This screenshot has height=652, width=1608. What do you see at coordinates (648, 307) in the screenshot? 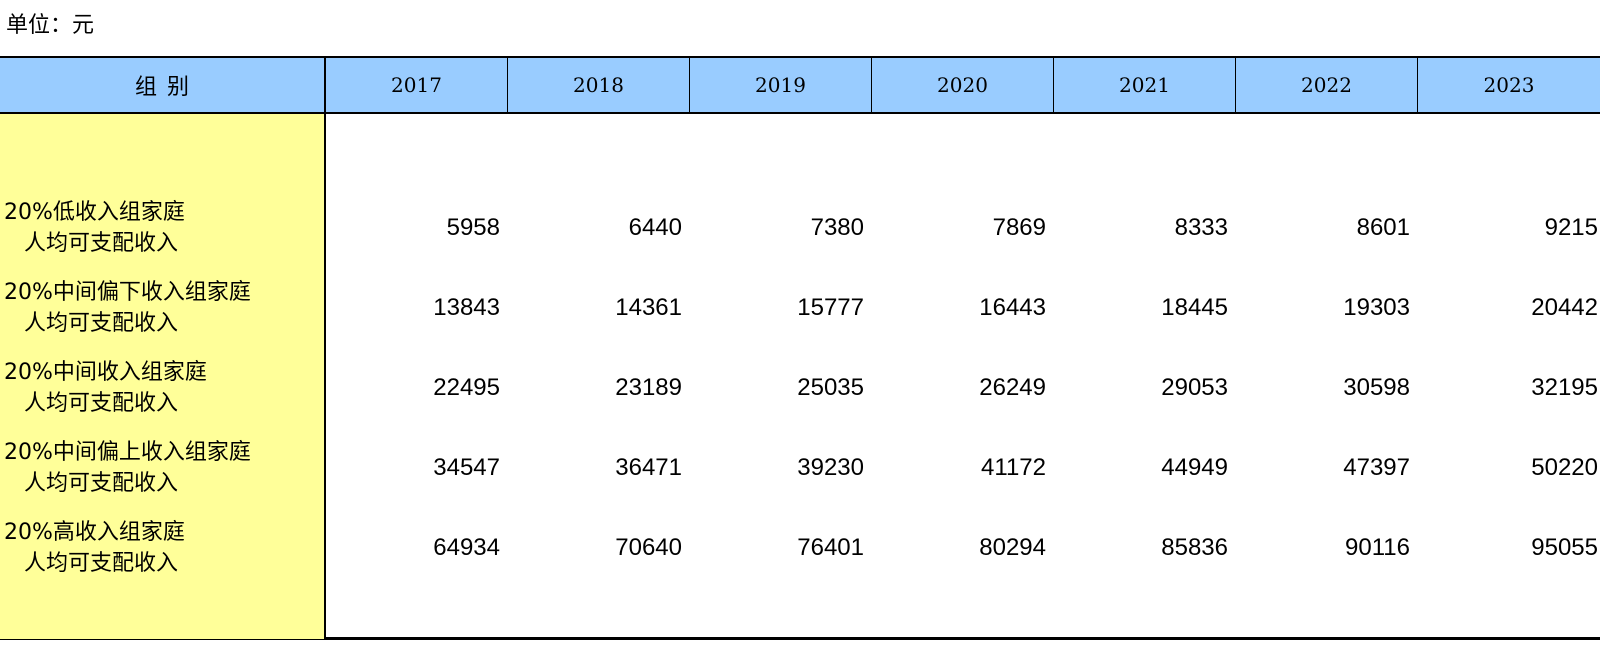
I see `table-cell: 14361` at bounding box center [648, 307].